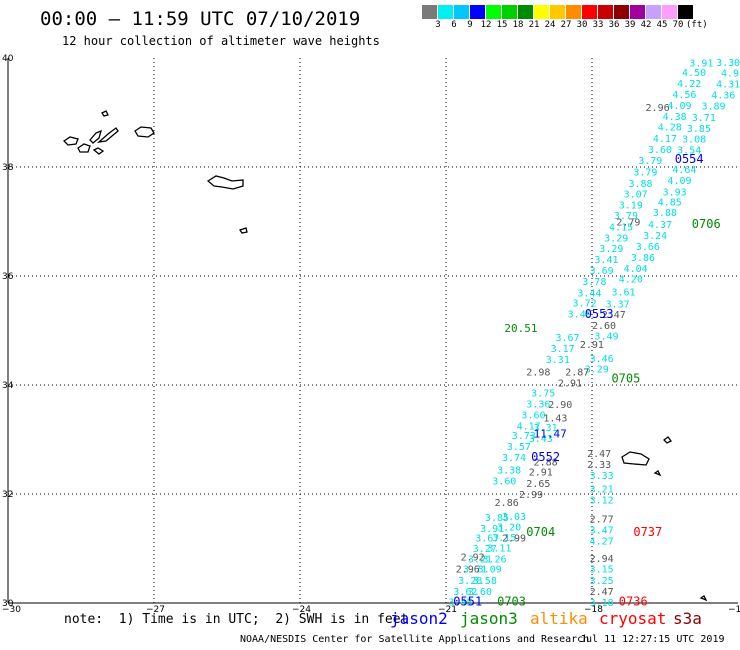 The image size is (740, 650). I want to click on swh-value: 3.57, so click(519, 447).